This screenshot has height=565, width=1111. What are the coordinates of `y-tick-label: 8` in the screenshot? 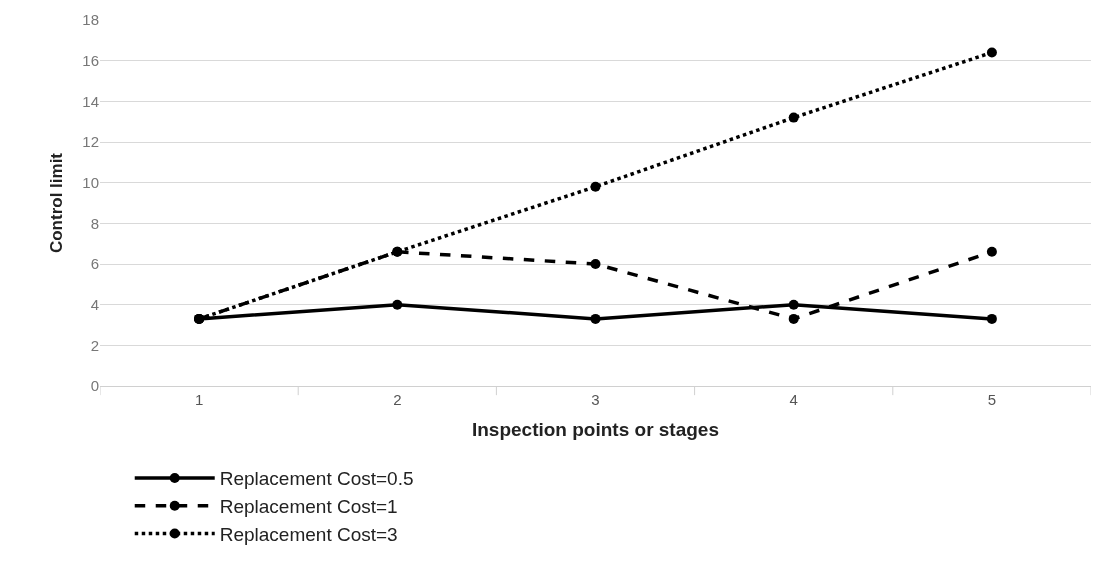 It's located at (94, 223).